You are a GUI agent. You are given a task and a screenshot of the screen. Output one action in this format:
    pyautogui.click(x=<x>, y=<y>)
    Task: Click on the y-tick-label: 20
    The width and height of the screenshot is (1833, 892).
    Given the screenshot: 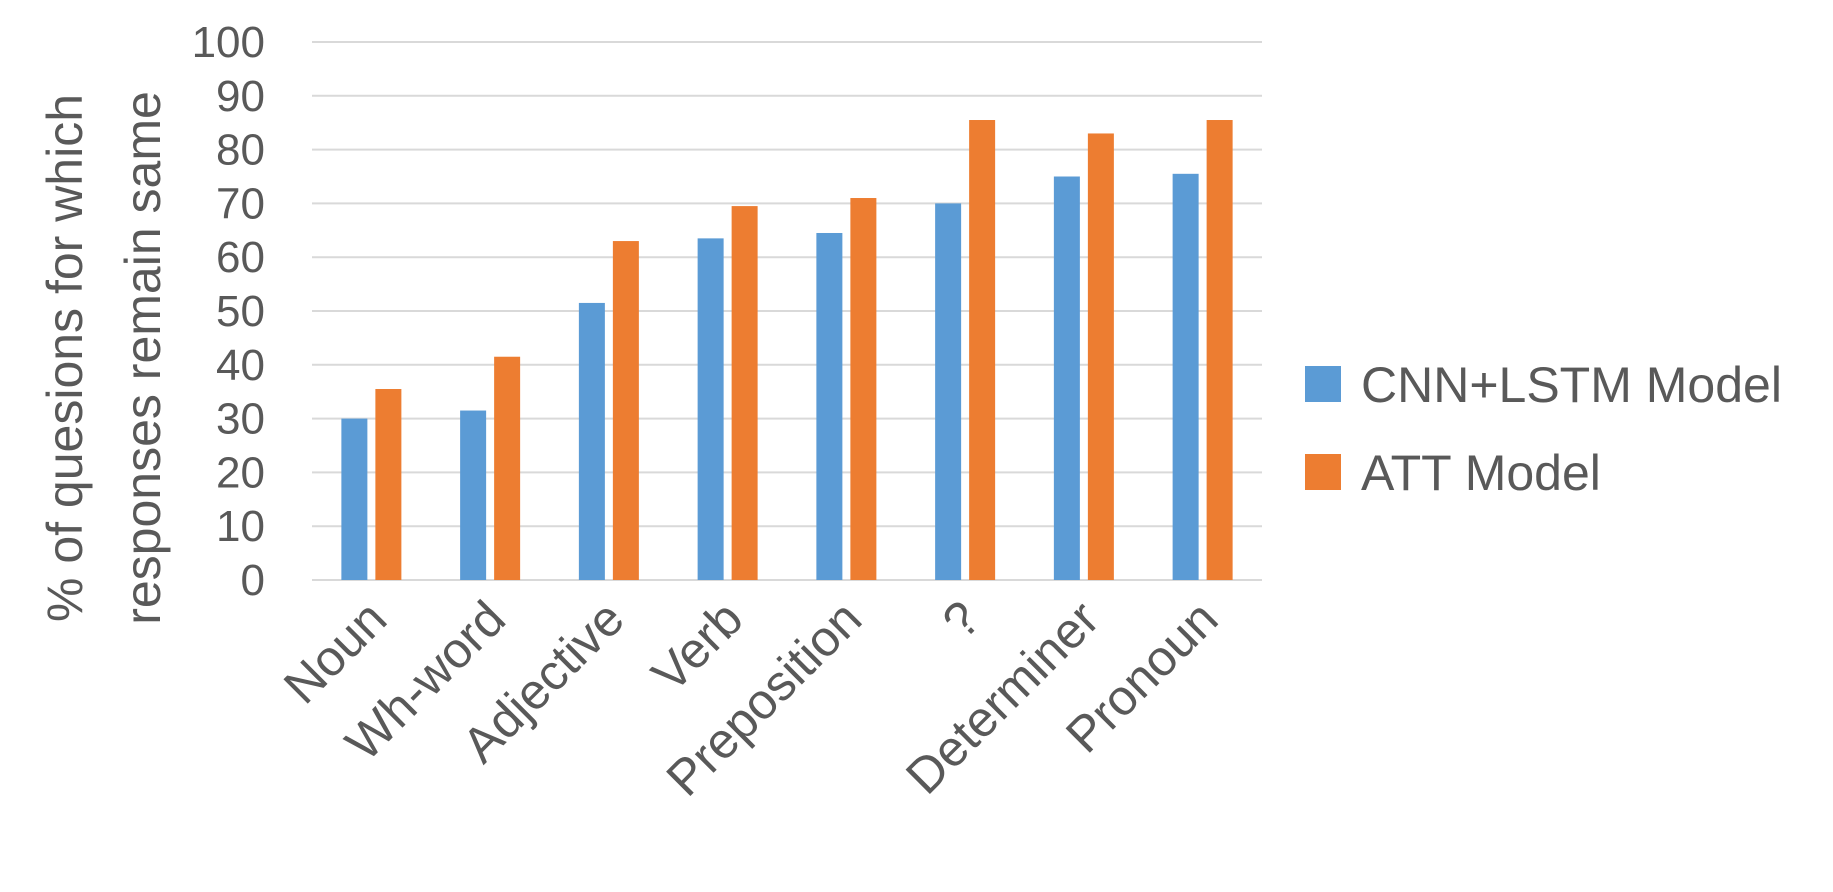 What is the action you would take?
    pyautogui.click(x=240, y=472)
    